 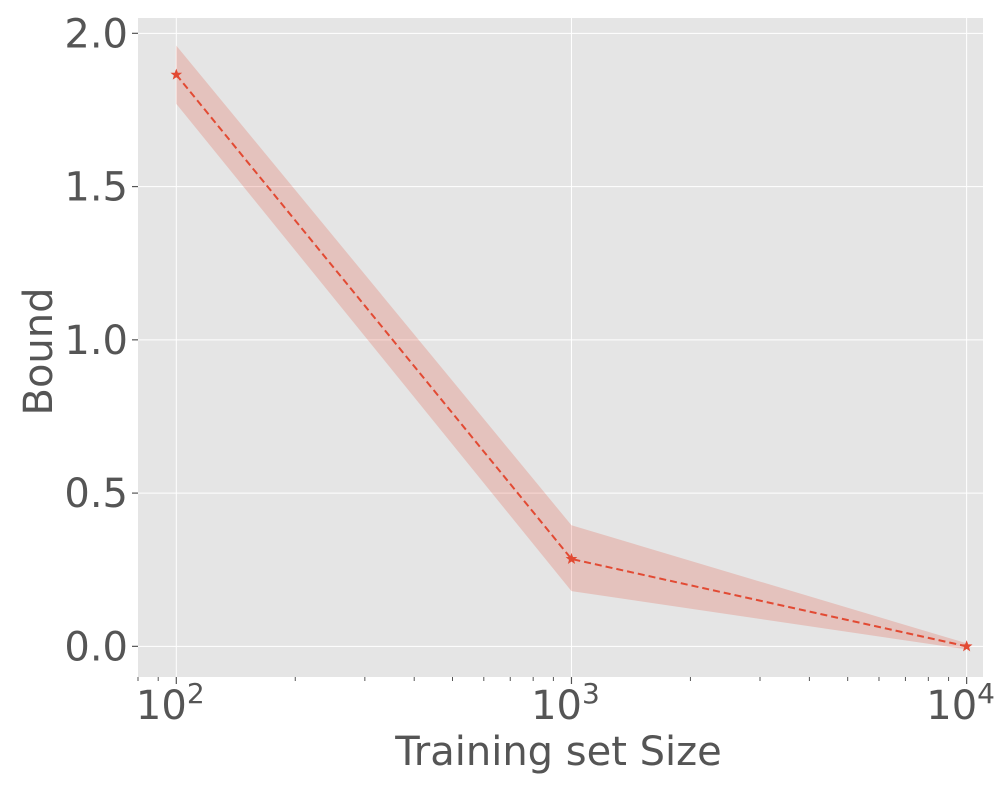 What do you see at coordinates (39, 351) in the screenshot?
I see `y-axis-title: Bound` at bounding box center [39, 351].